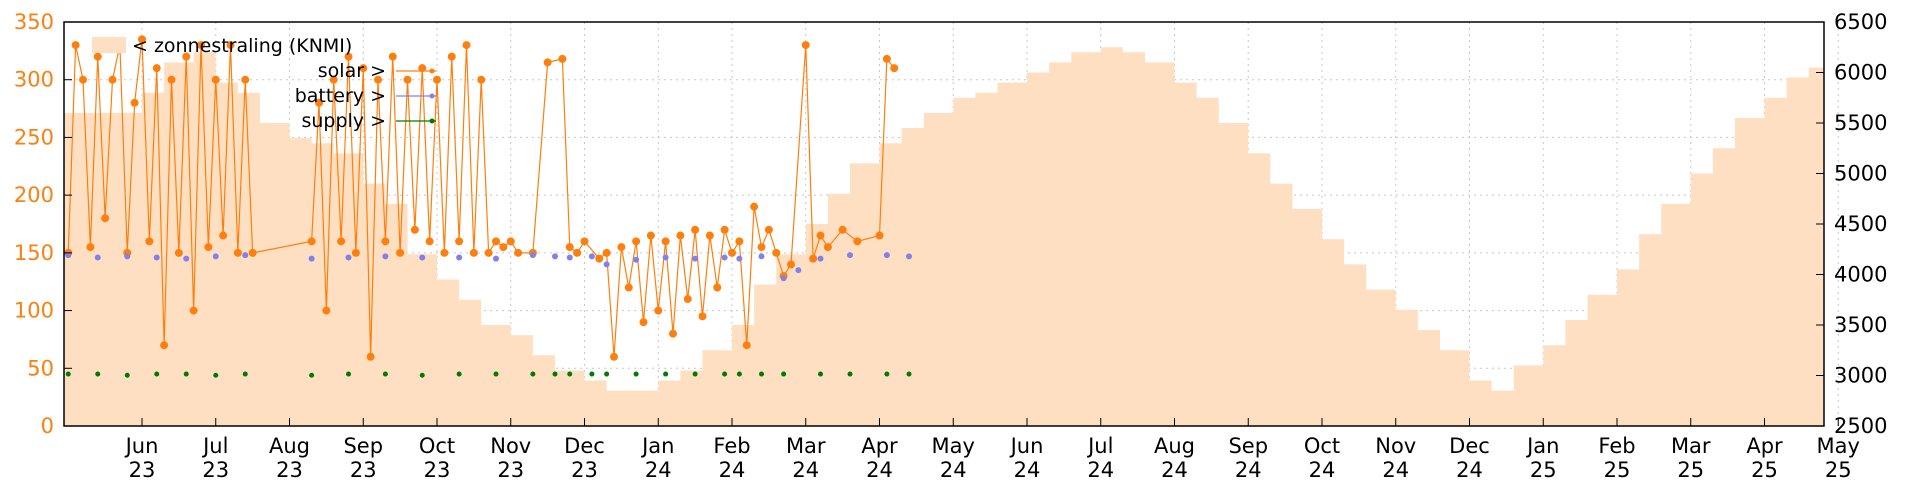 The image size is (1920, 480). I want to click on x-tick-month-label: Jul, so click(214, 446).